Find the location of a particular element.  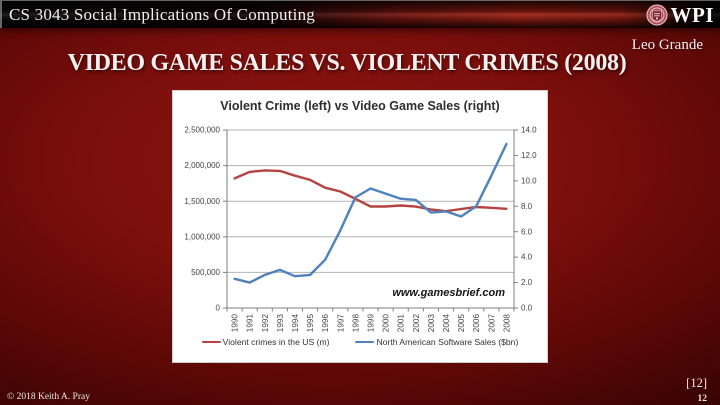

wpi-logo-text: WPI is located at coordinates (692, 14).